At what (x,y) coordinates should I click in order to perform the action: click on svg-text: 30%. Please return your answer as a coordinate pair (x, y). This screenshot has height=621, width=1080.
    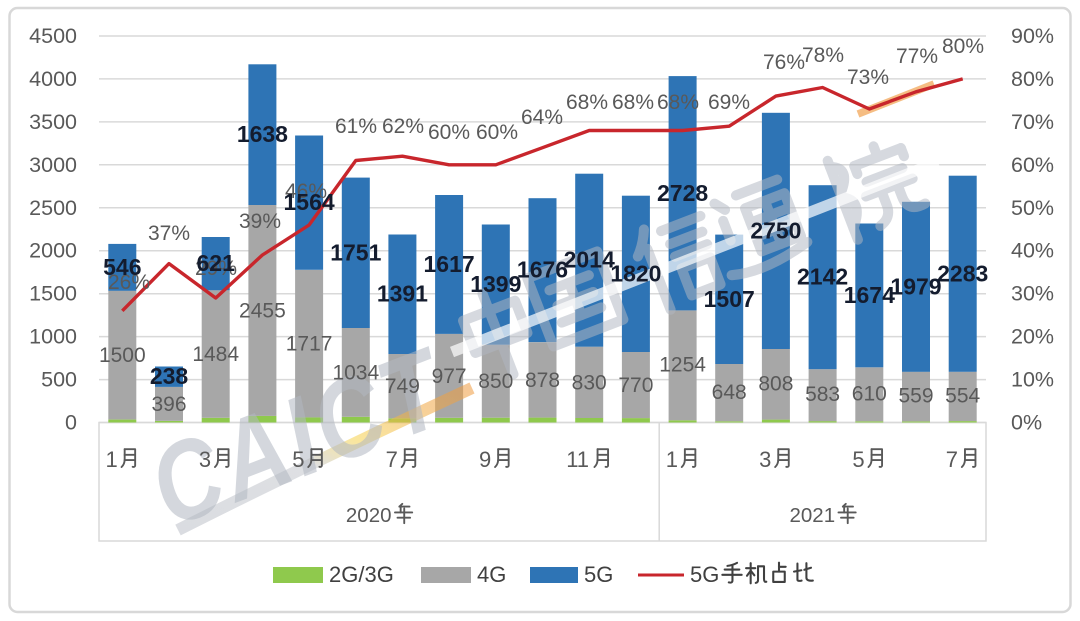
    Looking at the image, I should click on (1032, 294).